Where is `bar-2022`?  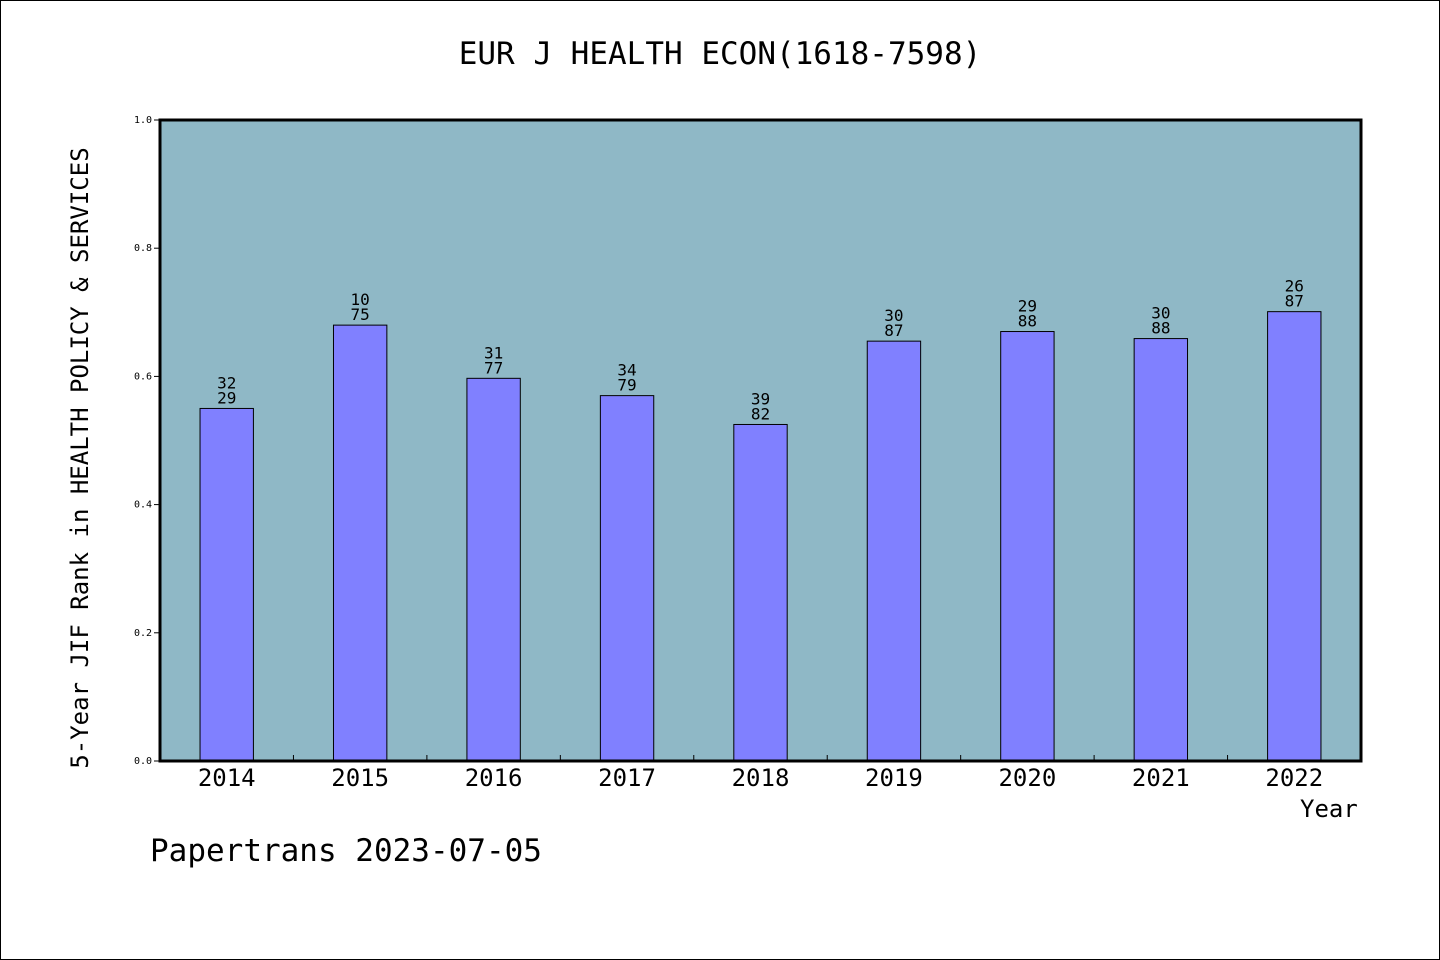 bar-2022 is located at coordinates (1294, 536).